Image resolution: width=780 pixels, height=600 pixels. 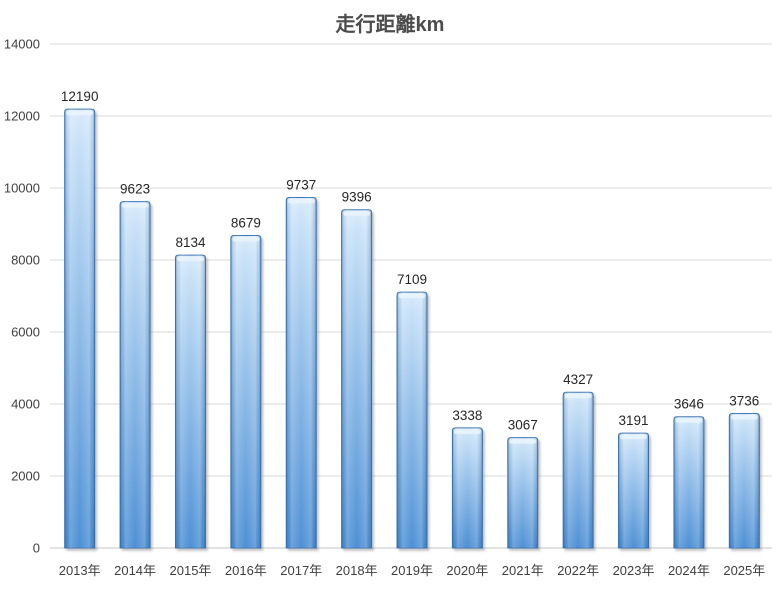 I want to click on value-label: 3067, so click(x=523, y=425).